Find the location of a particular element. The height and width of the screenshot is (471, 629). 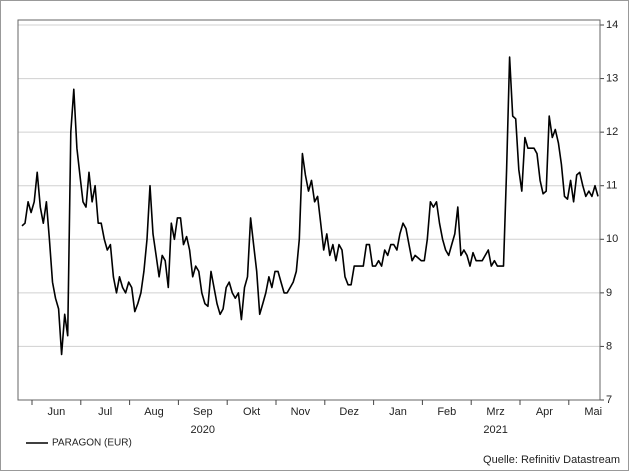

x-tick-label: Jan is located at coordinates (398, 412).